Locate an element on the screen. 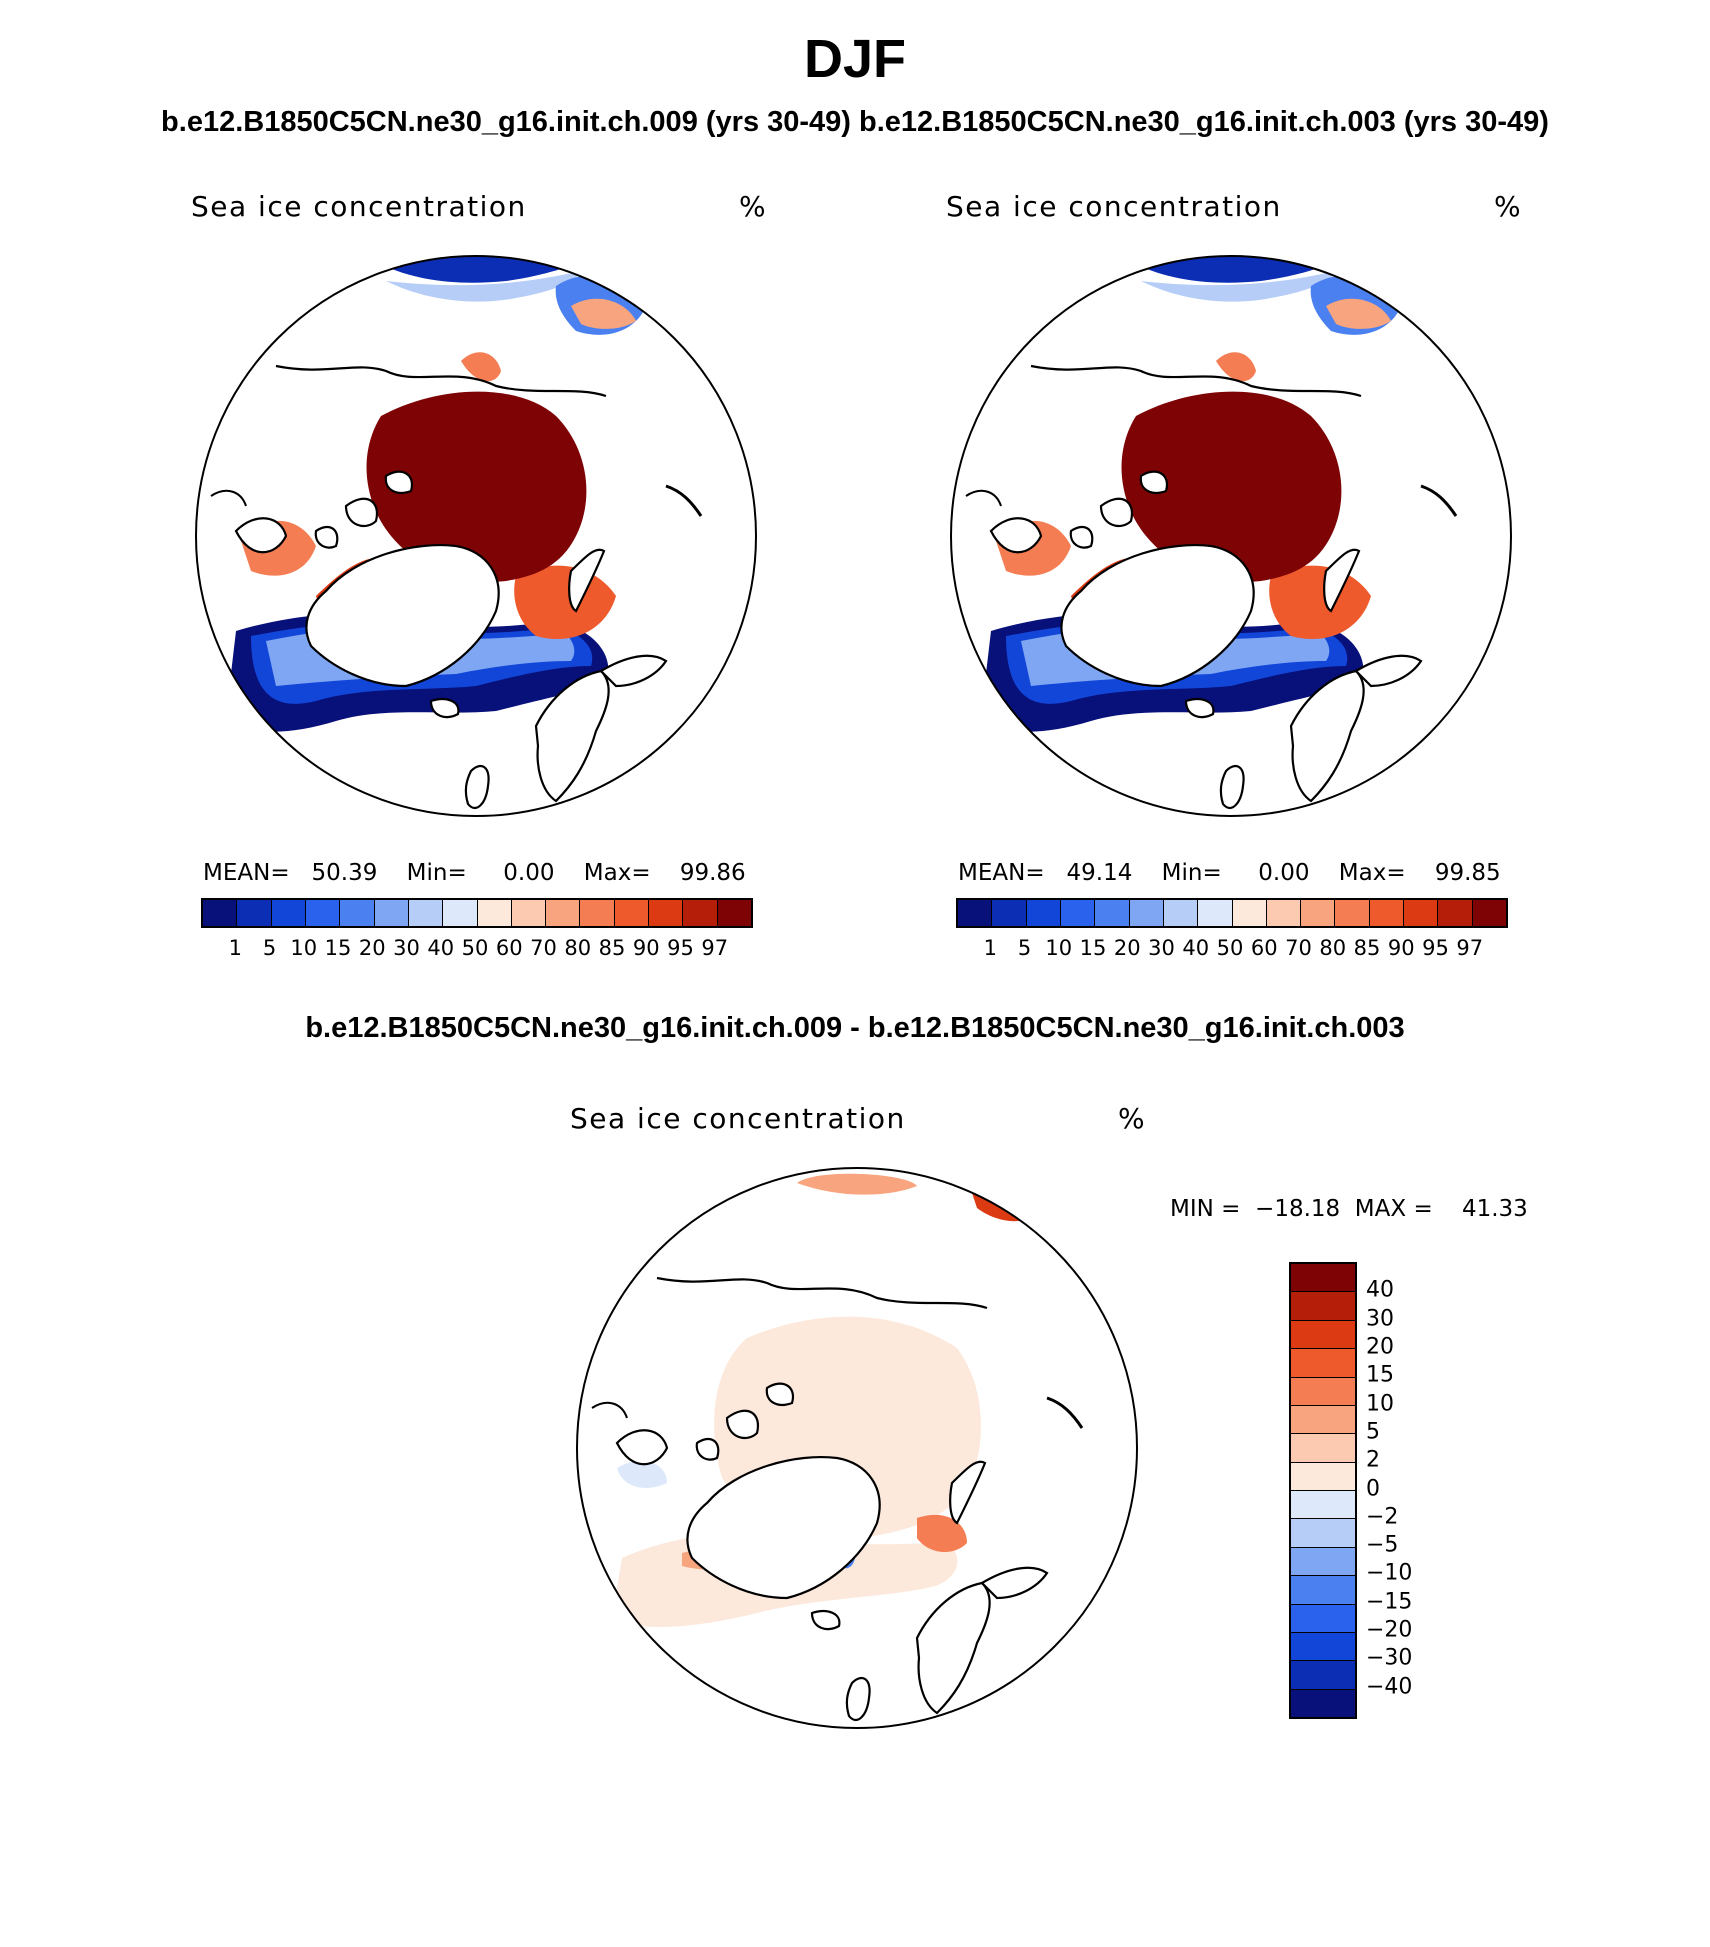  panel3-min-label: MIN = is located at coordinates (1205, 1209).